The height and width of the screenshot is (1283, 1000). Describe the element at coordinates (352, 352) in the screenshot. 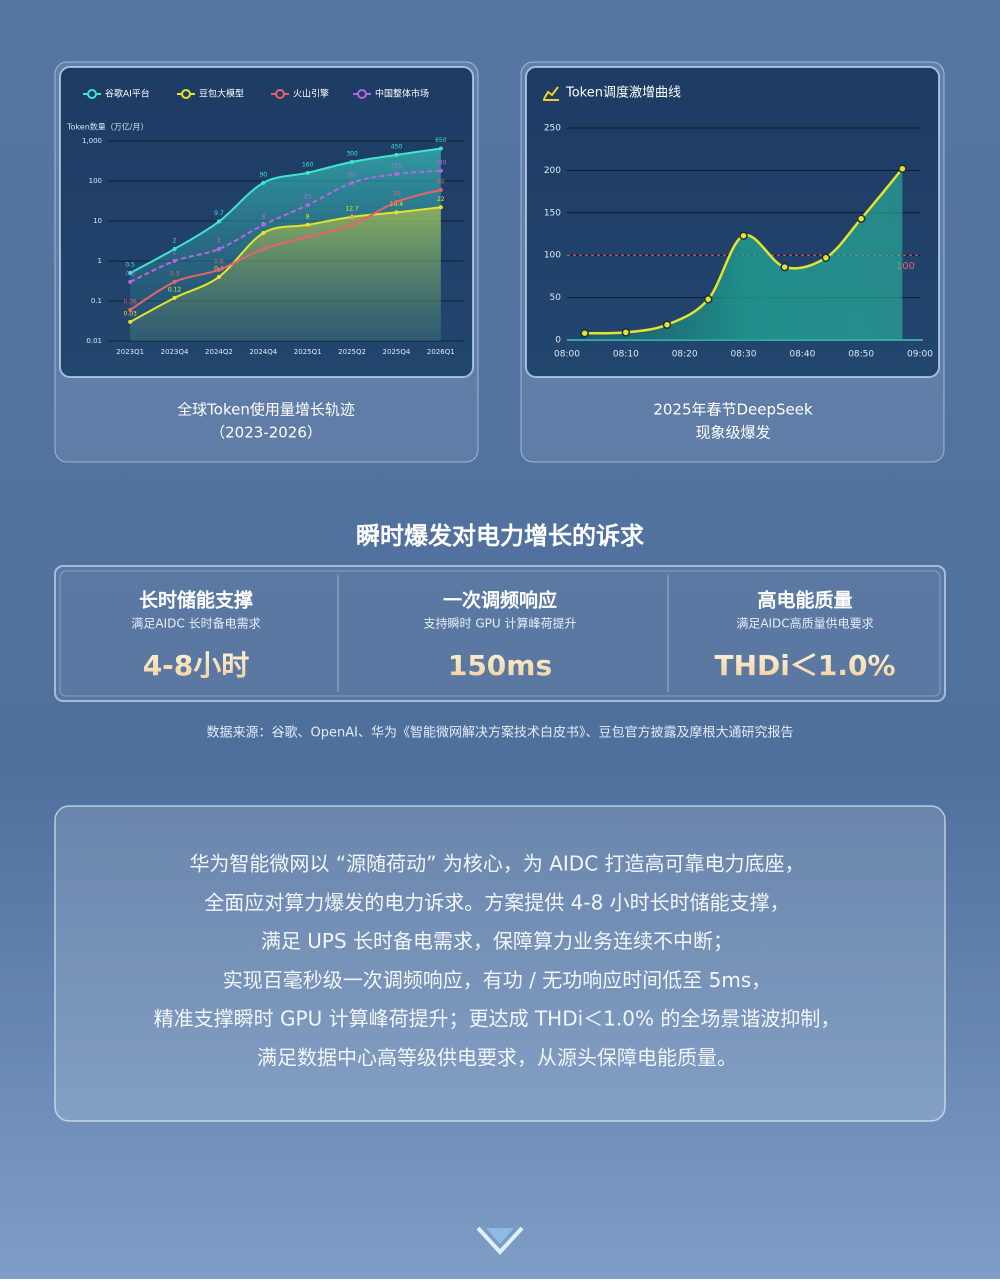

I see `x-tick-label: 2025Q2` at that location.